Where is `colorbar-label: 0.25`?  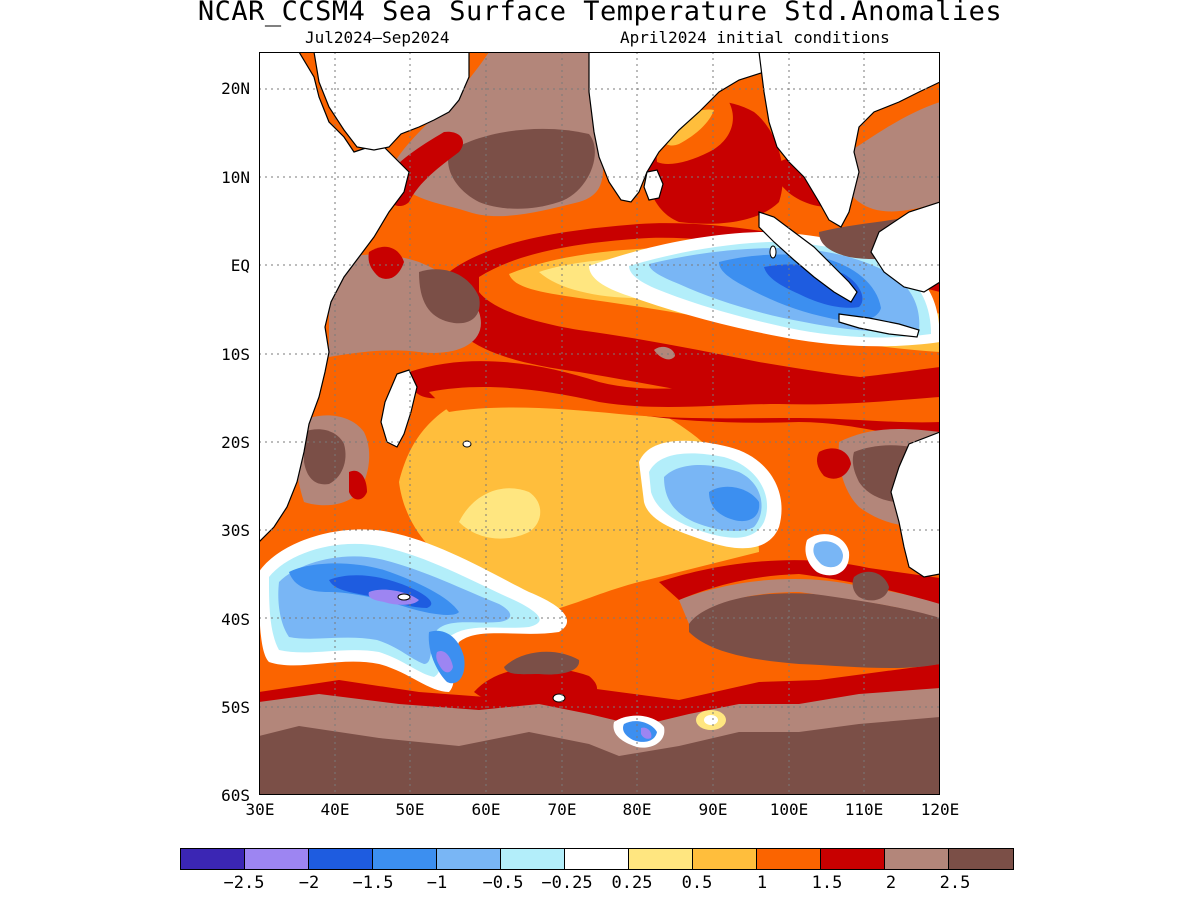
colorbar-label: 0.25 is located at coordinates (632, 883).